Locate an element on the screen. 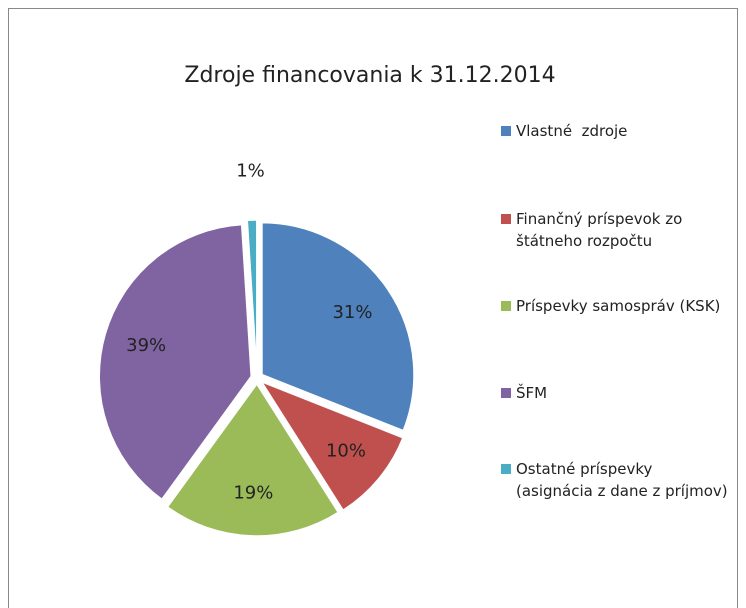  data-label: 10% is located at coordinates (346, 451).